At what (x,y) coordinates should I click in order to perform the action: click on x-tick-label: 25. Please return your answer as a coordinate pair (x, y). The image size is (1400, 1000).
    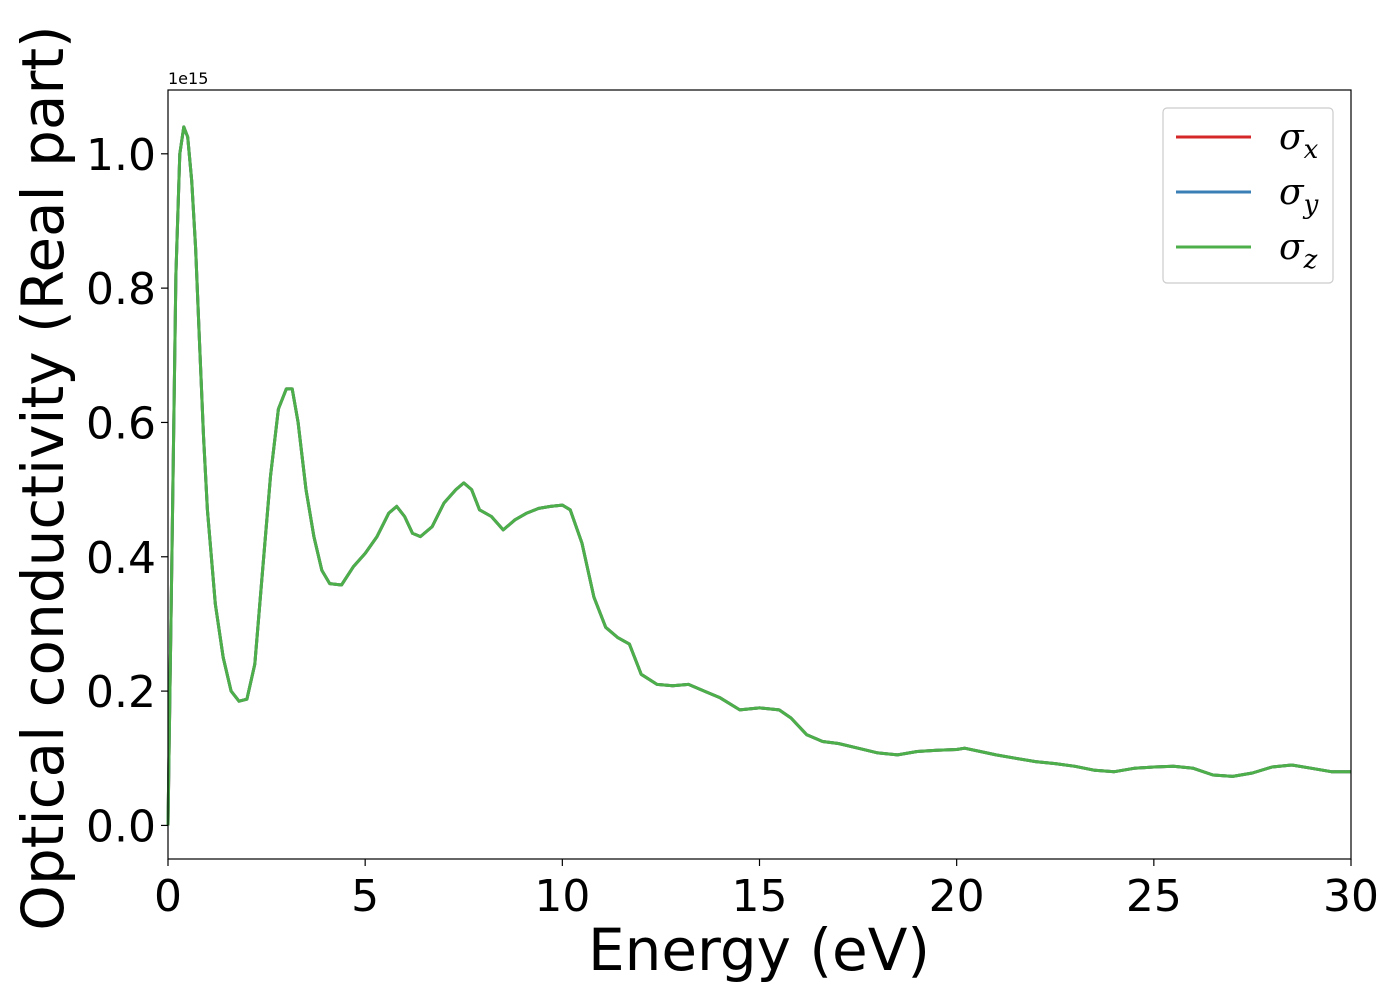
    Looking at the image, I should click on (1154, 896).